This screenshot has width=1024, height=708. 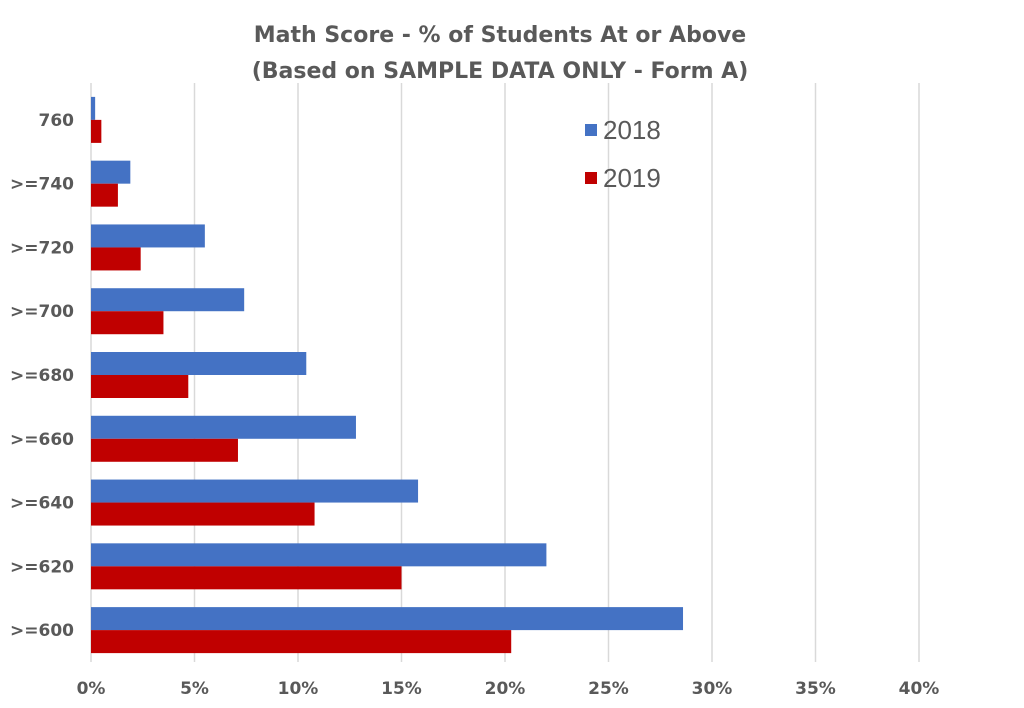 What do you see at coordinates (42, 312) in the screenshot?
I see `y-tick-label: >=700` at bounding box center [42, 312].